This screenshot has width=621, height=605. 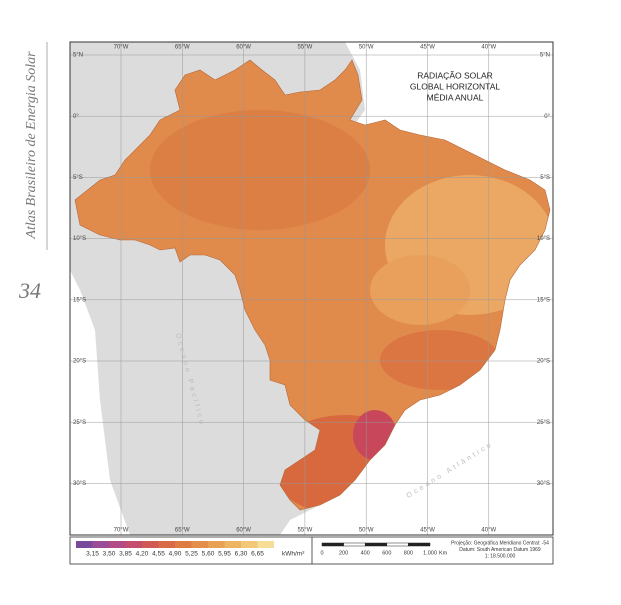 I want to click on longitude-label-top: 55°W, so click(x=305, y=48).